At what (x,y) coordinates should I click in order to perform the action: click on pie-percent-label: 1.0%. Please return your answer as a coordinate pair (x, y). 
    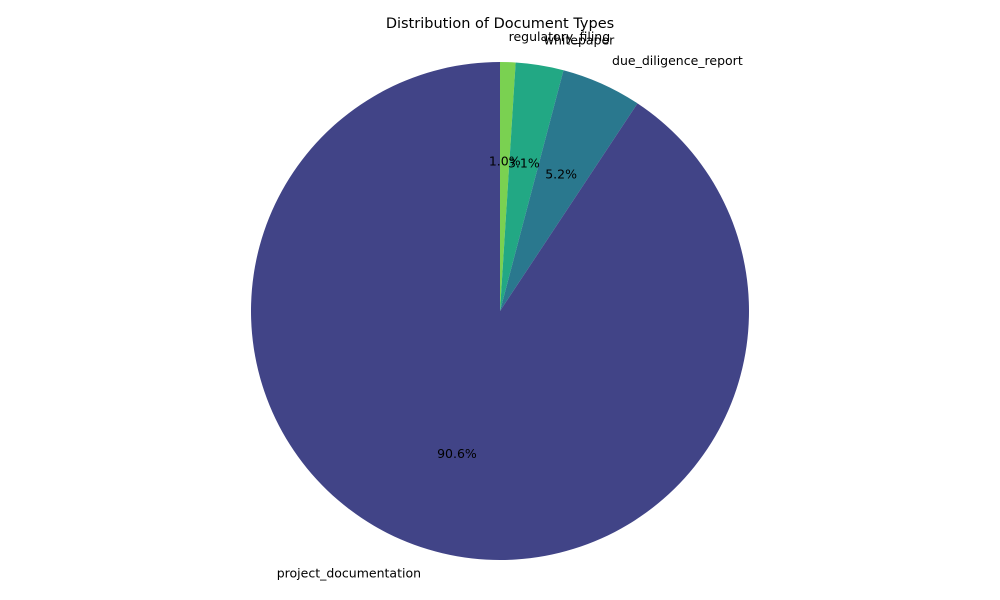
    Looking at the image, I should click on (505, 161).